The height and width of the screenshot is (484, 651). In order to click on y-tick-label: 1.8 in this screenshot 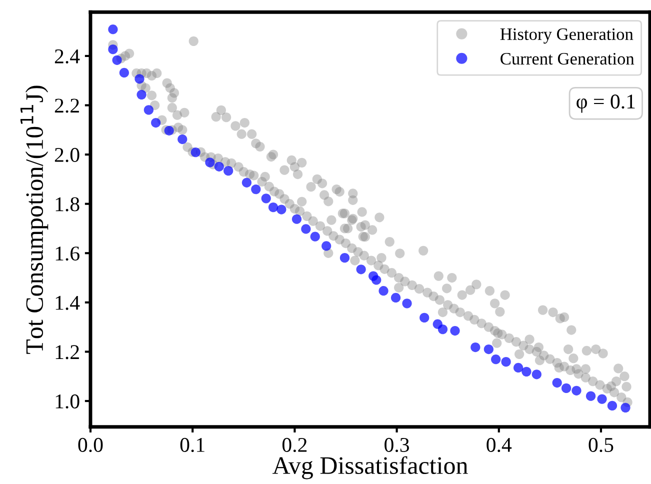, I will do `click(68, 204)`.